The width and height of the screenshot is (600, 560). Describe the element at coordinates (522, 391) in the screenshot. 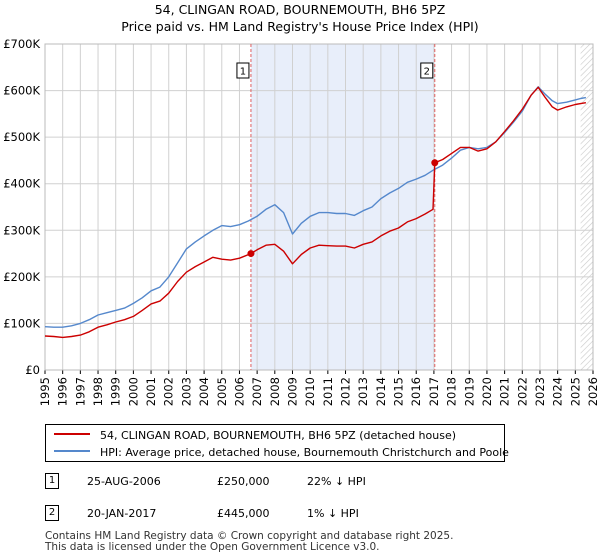

I see `x-tick-label: 2022` at that location.